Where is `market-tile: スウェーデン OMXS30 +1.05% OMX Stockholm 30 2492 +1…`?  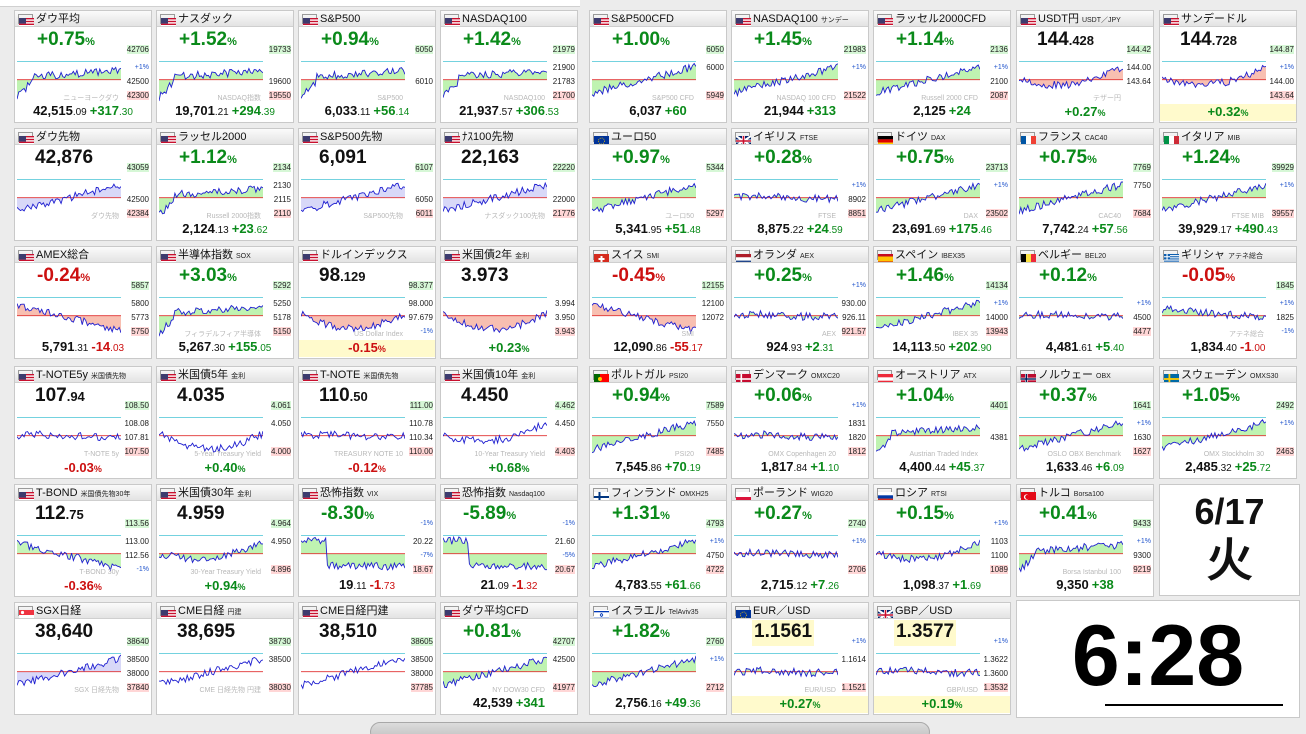
market-tile: スウェーデン OMXS30 +1.05% OMX Stockholm 30 2492 +1… is located at coordinates (1228, 422).